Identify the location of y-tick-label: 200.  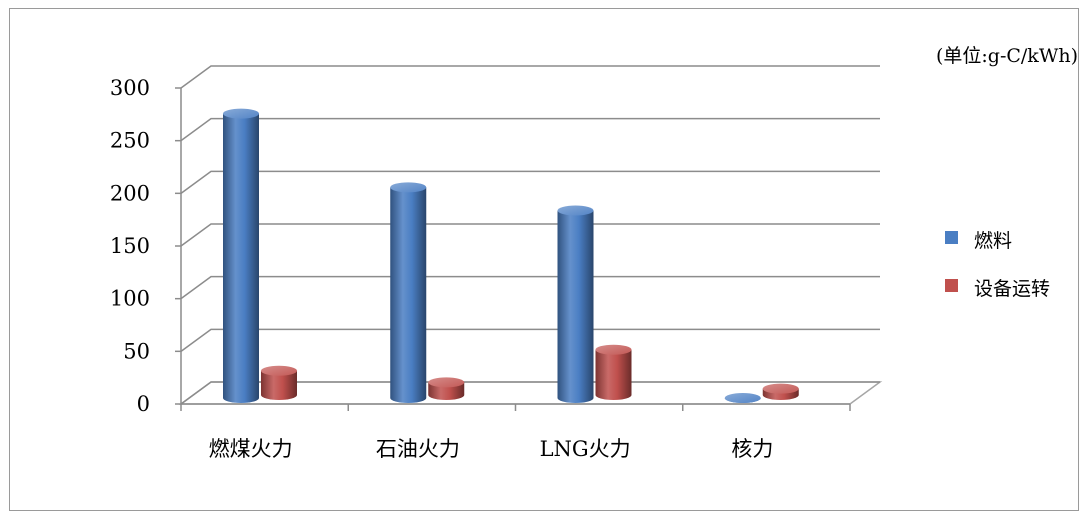
(130, 193).